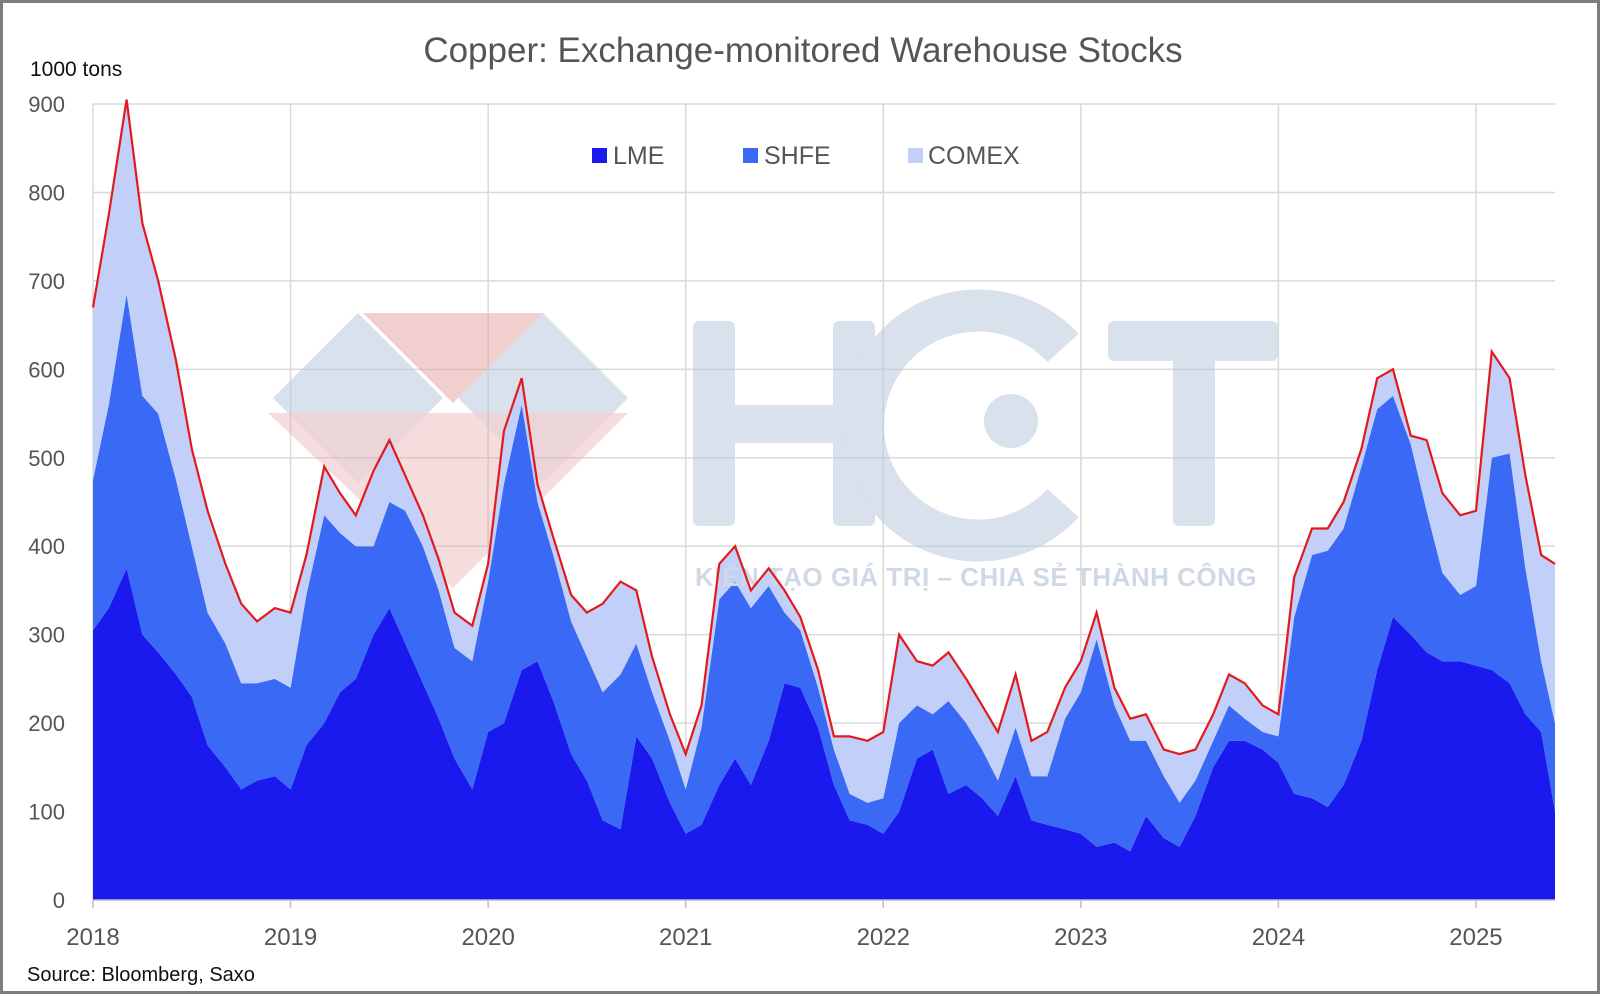  Describe the element at coordinates (915, 155) in the screenshot. I see `legend-swatch-comex` at that location.